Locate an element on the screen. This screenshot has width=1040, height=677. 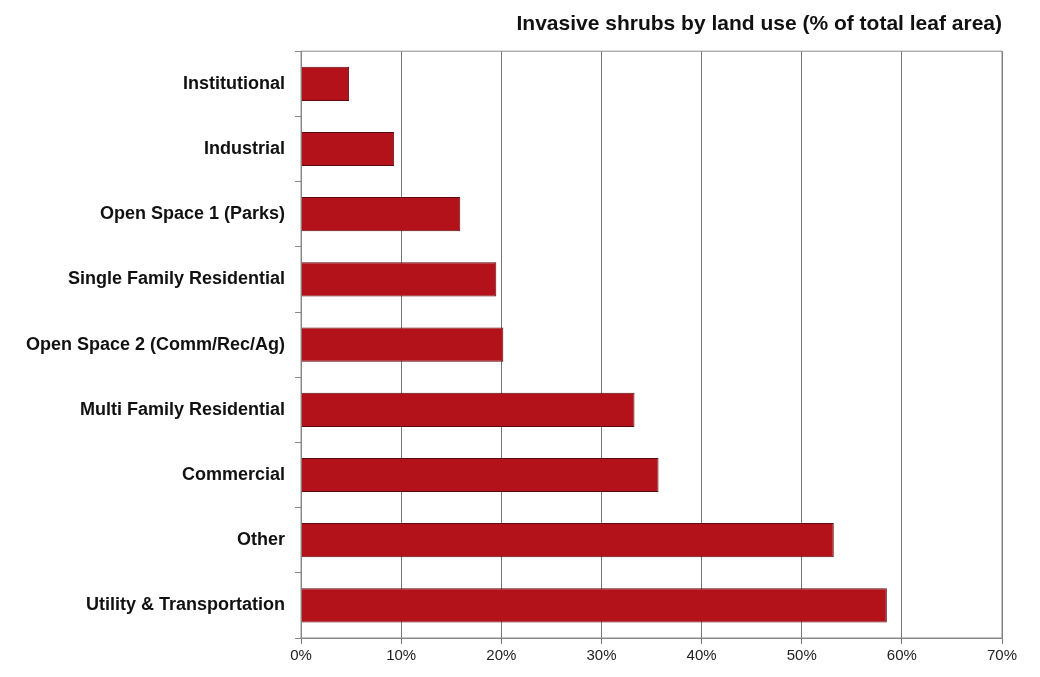
x-tick-label: 70% is located at coordinates (1002, 655).